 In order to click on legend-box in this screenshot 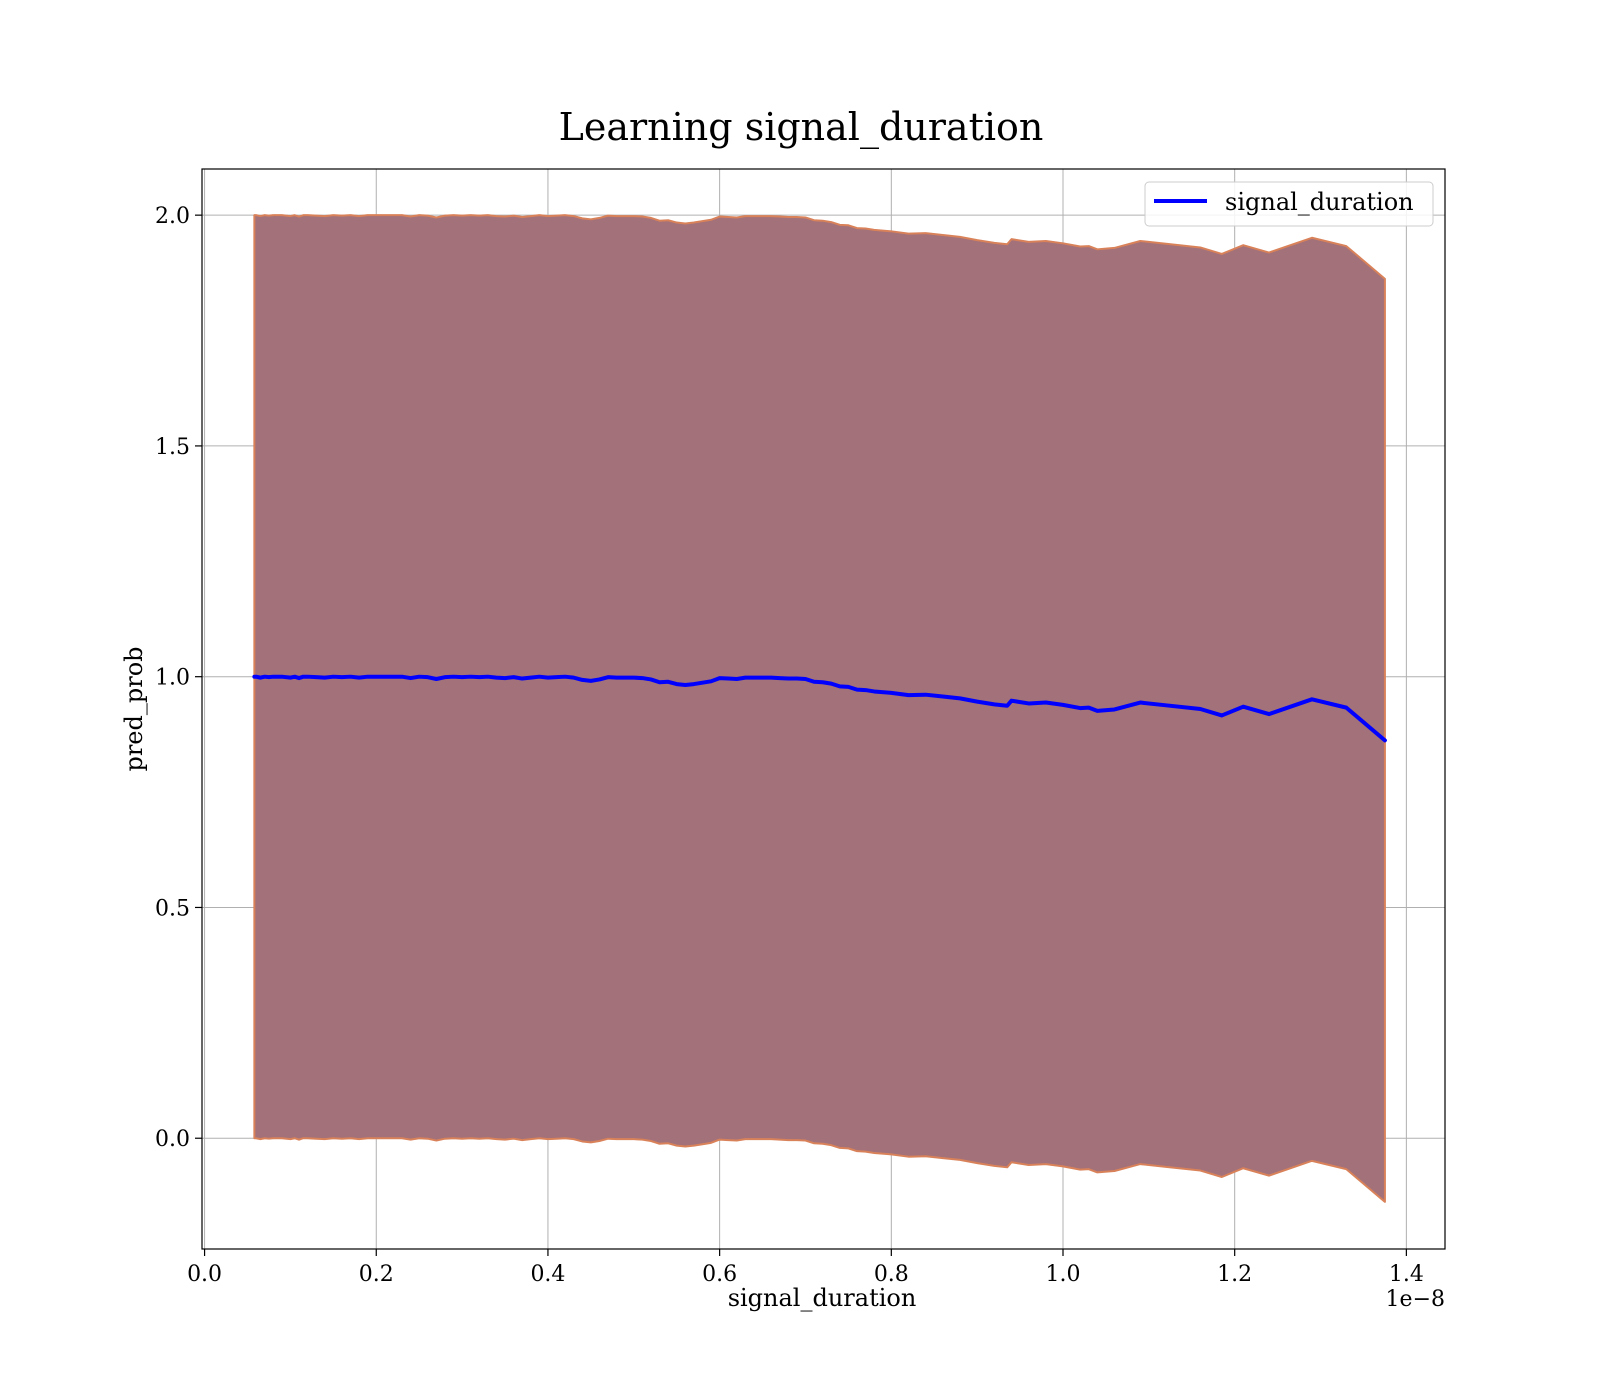, I will do `click(1289, 204)`.